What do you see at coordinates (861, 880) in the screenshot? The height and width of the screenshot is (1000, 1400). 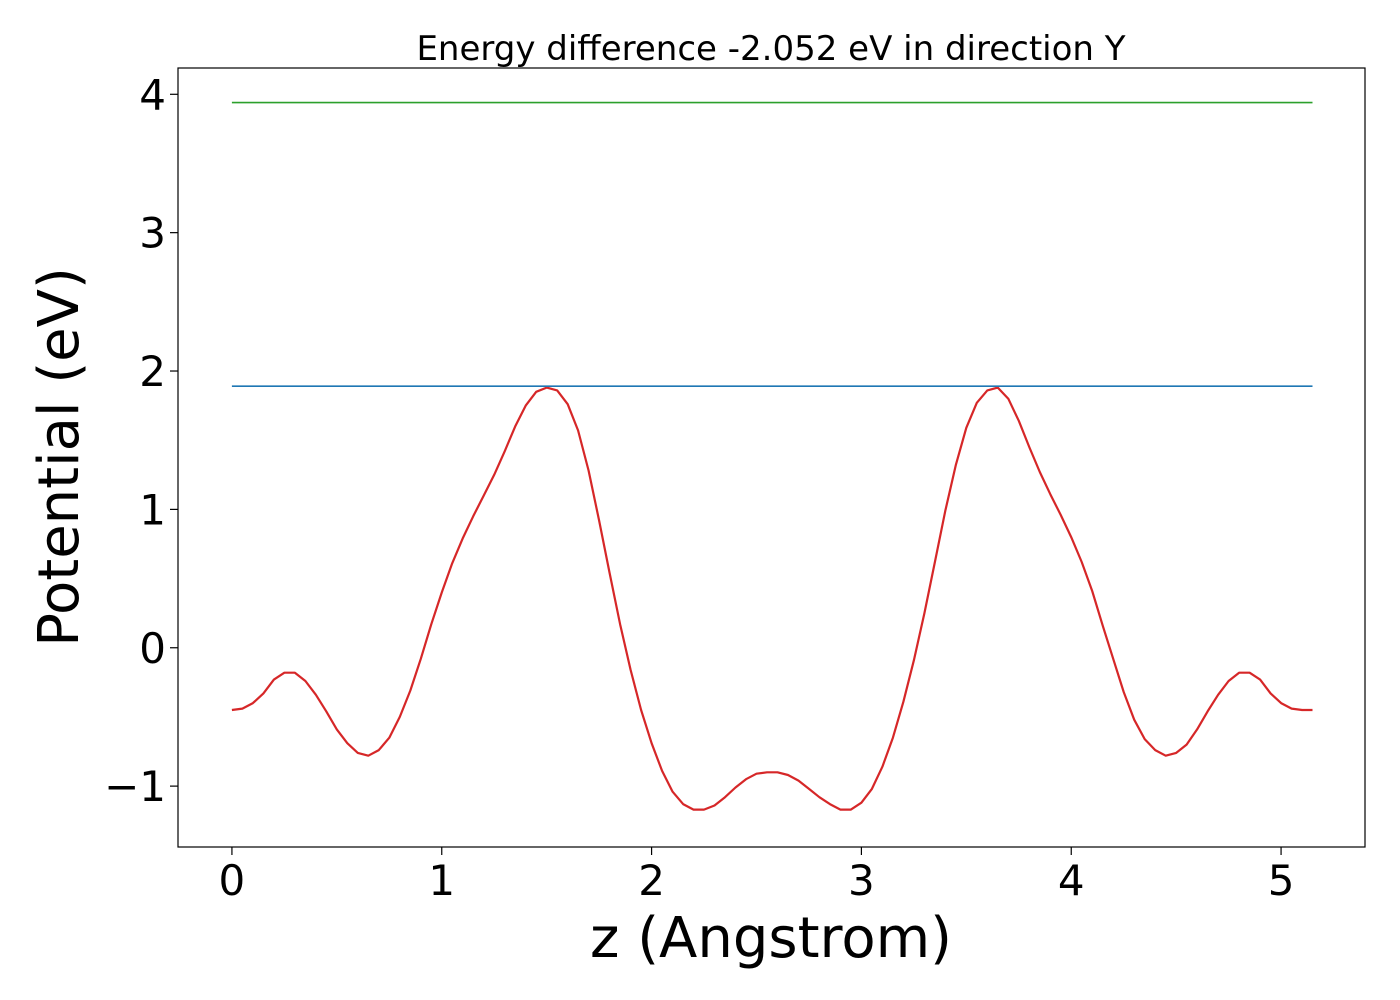 I see `x-tick-label: 3` at bounding box center [861, 880].